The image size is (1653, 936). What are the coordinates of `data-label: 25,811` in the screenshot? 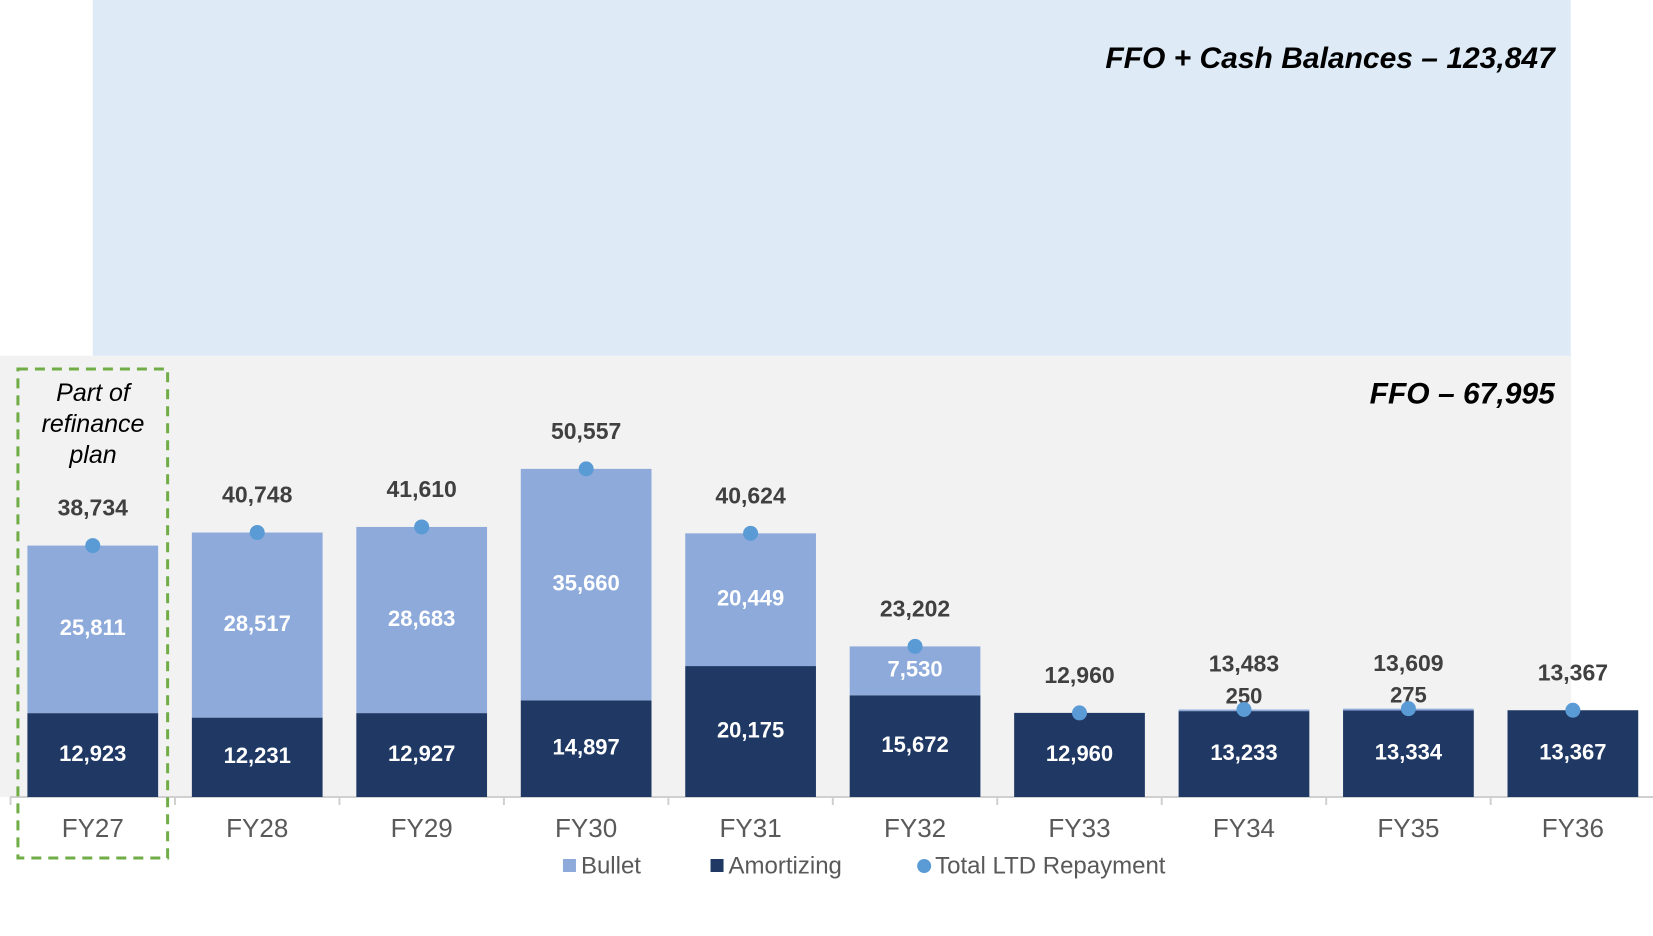 It's located at (93, 627).